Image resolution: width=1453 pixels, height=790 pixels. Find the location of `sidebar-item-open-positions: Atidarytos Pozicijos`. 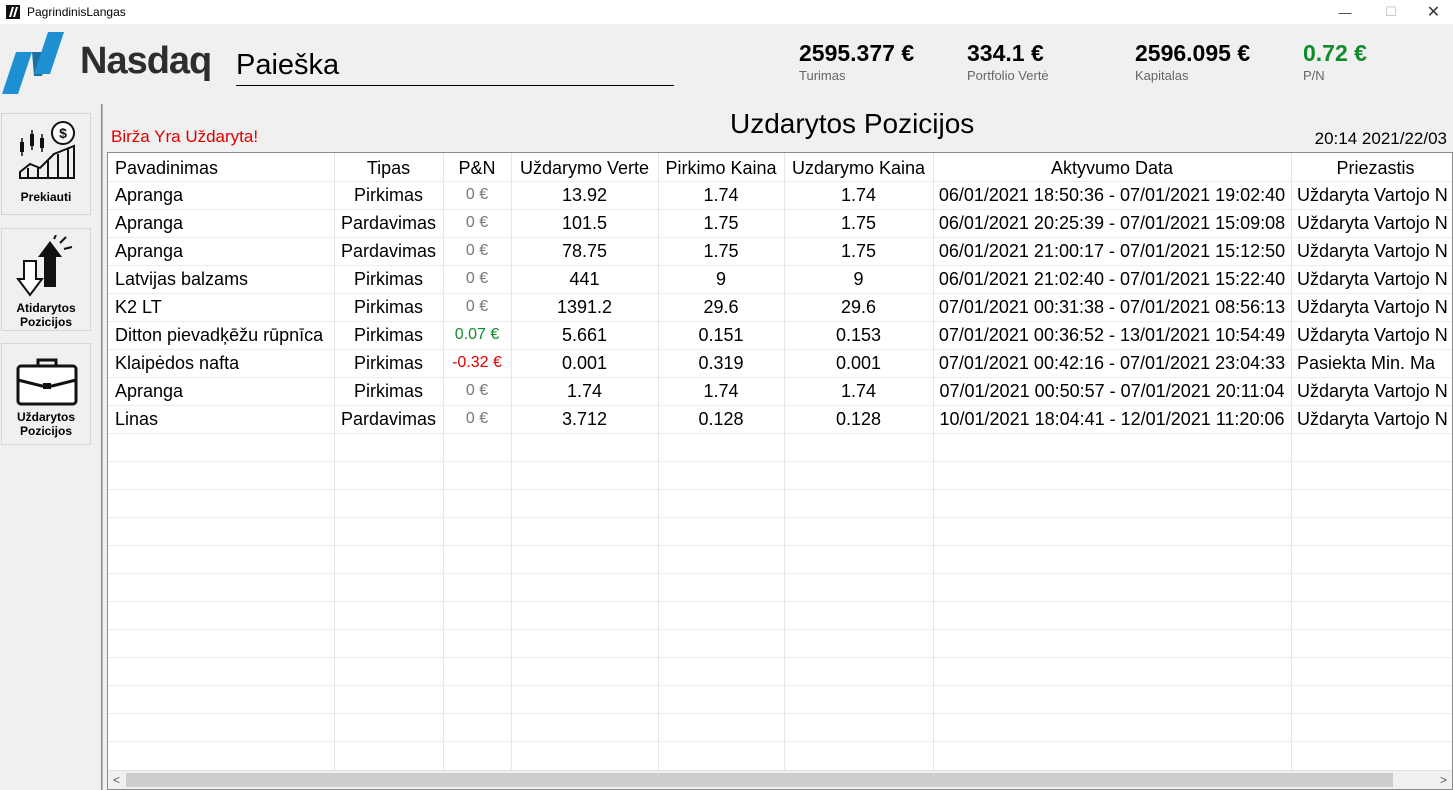

sidebar-item-open-positions: Atidarytos Pozicijos is located at coordinates (46, 279).